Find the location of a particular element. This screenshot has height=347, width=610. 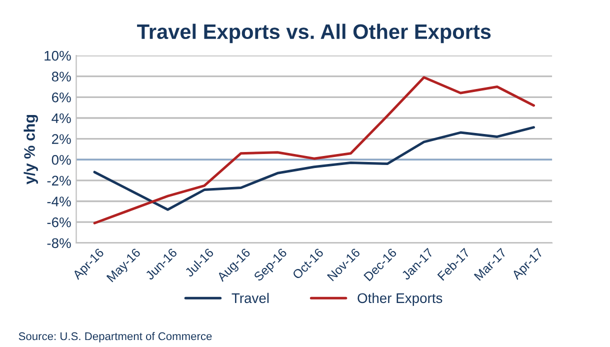

y-tick-label: 0% is located at coordinates (61, 159).